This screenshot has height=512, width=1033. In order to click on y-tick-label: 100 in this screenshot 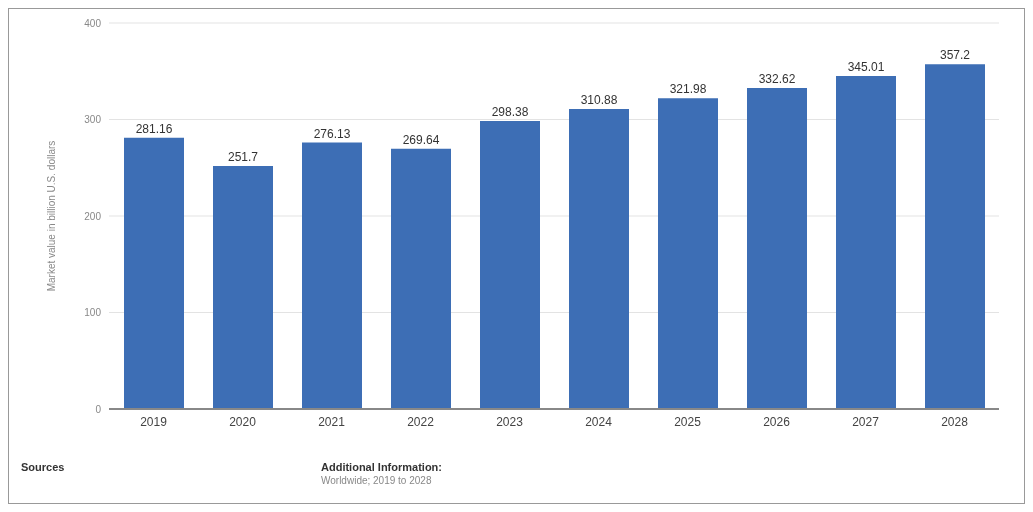, I will do `click(93, 313)`.